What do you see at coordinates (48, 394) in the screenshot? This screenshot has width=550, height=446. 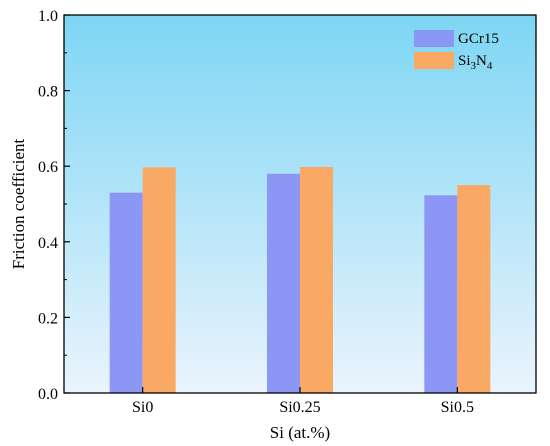 I see `y-tick-label: 0.0` at bounding box center [48, 394].